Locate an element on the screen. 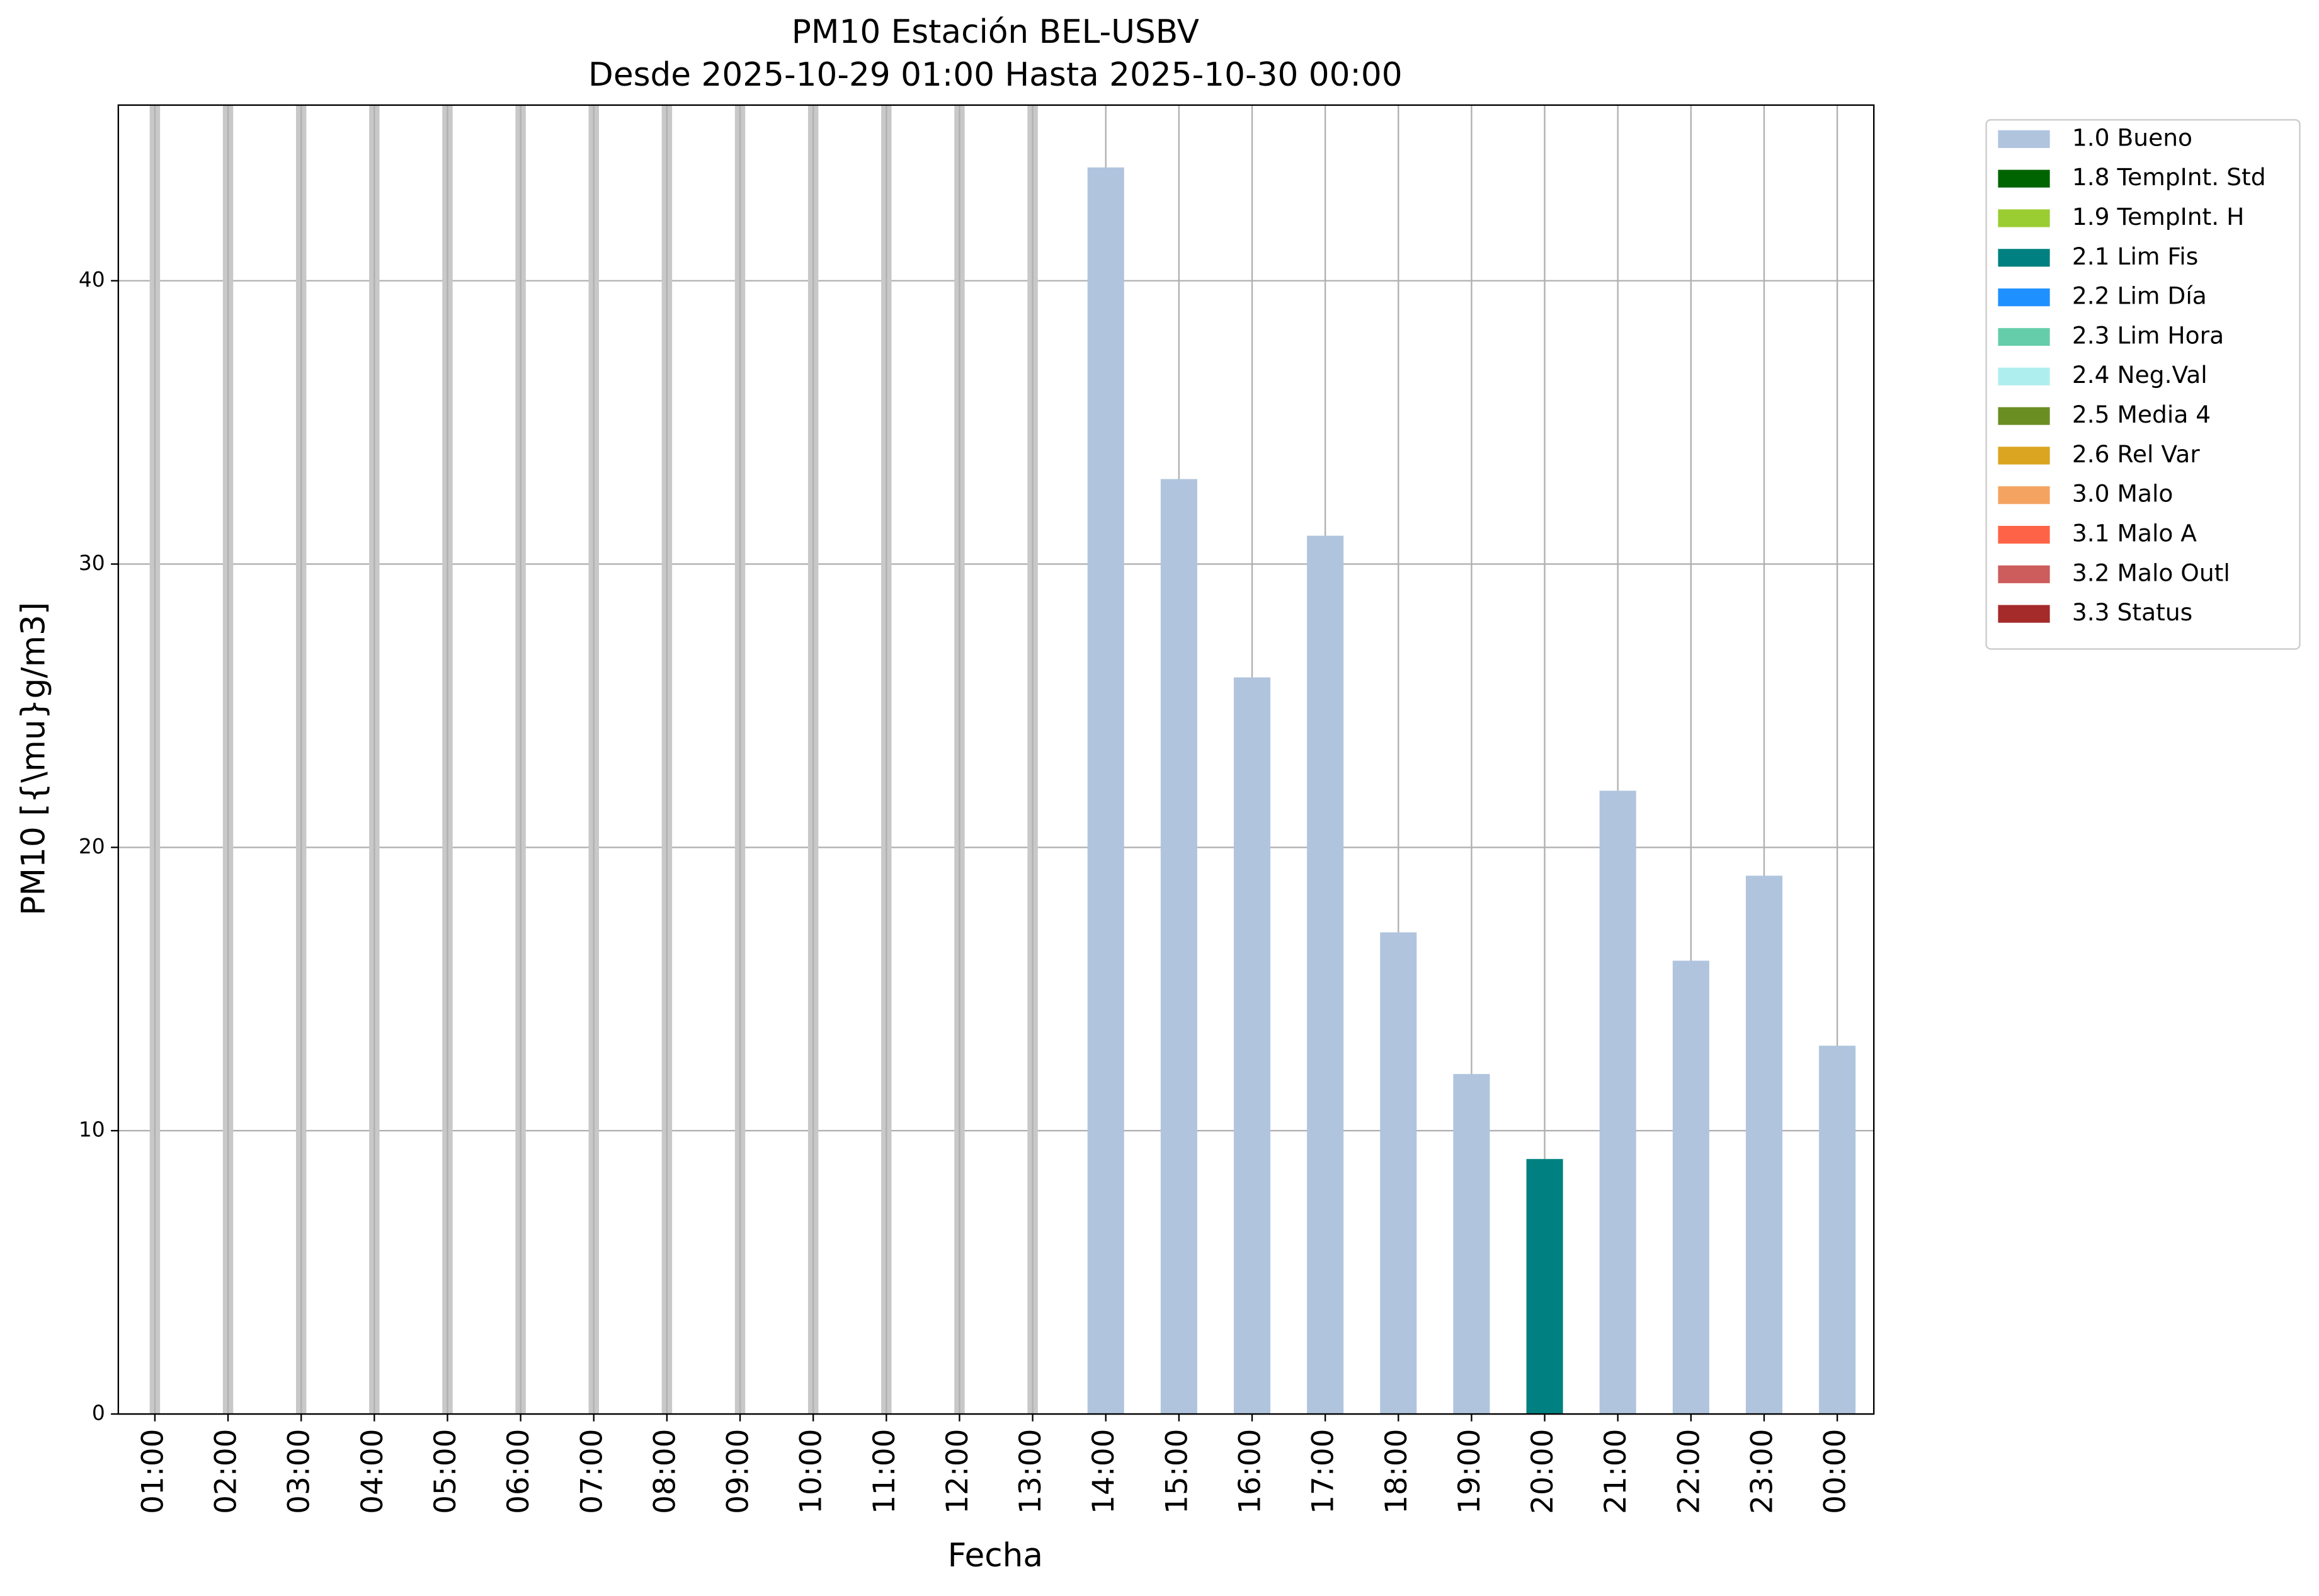 This screenshot has height=1596, width=2319. x-tick-label: 00:00 is located at coordinates (1835, 1471).